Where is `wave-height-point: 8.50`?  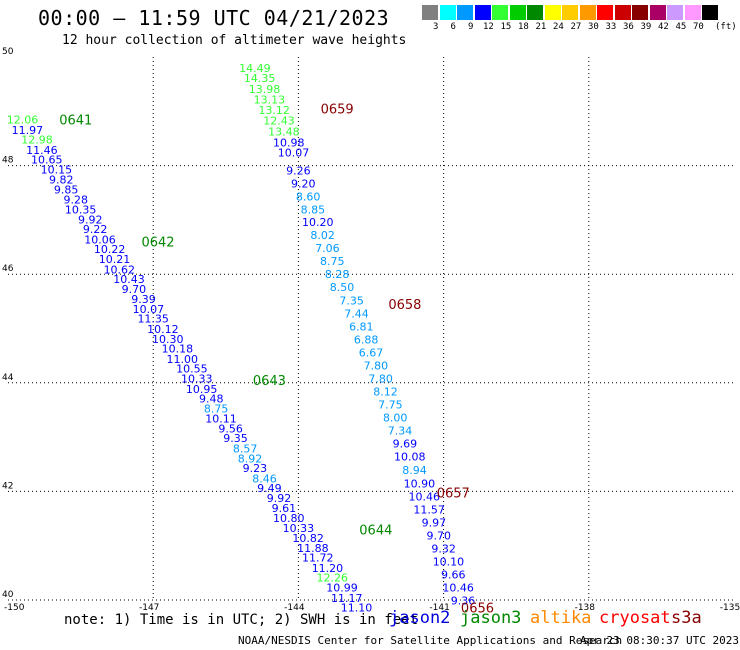
wave-height-point: 8.50 is located at coordinates (342, 287).